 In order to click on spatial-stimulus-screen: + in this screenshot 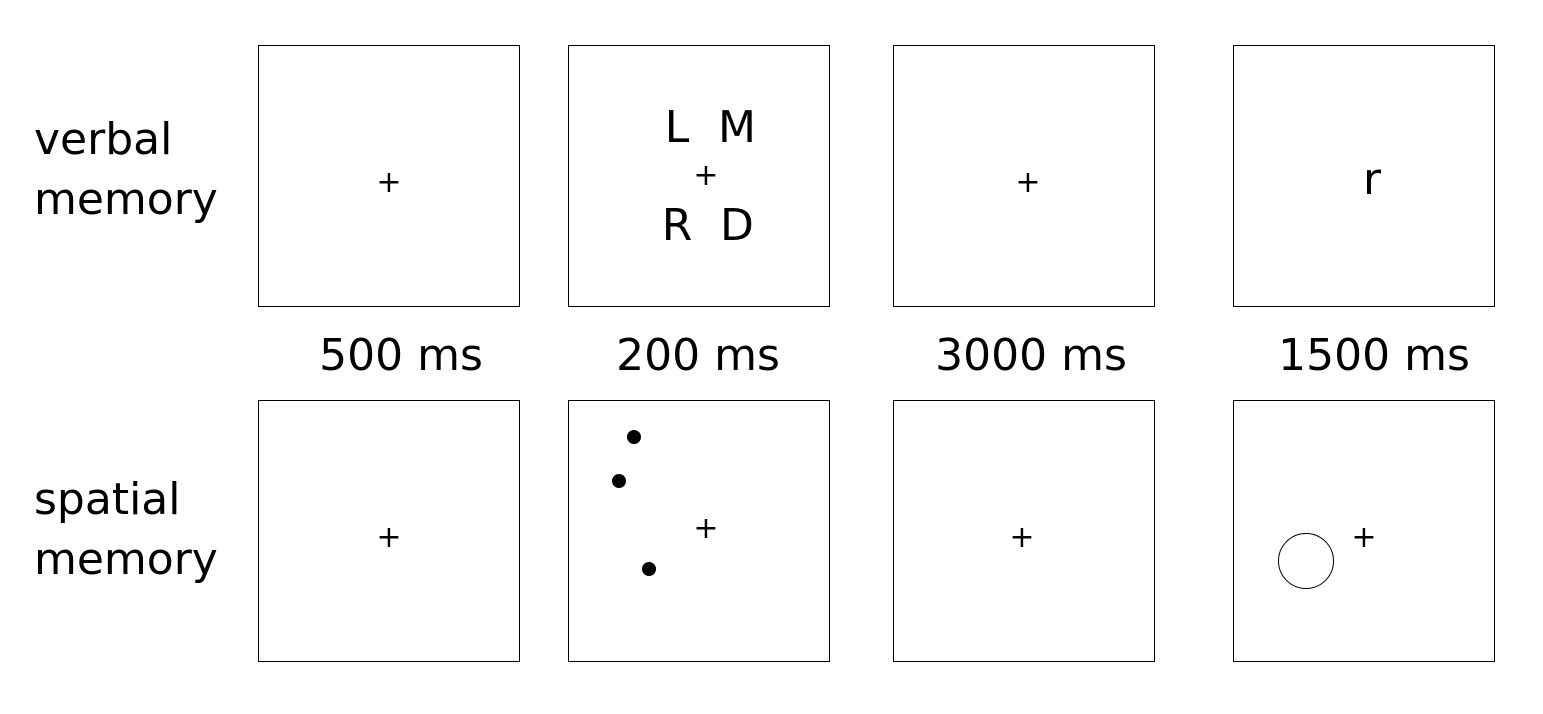, I will do `click(699, 531)`.